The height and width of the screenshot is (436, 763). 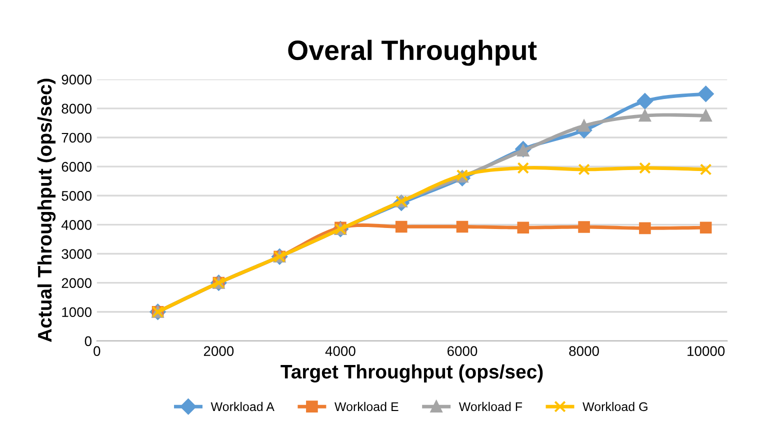 I want to click on y-tick-label: 5000, so click(x=77, y=195).